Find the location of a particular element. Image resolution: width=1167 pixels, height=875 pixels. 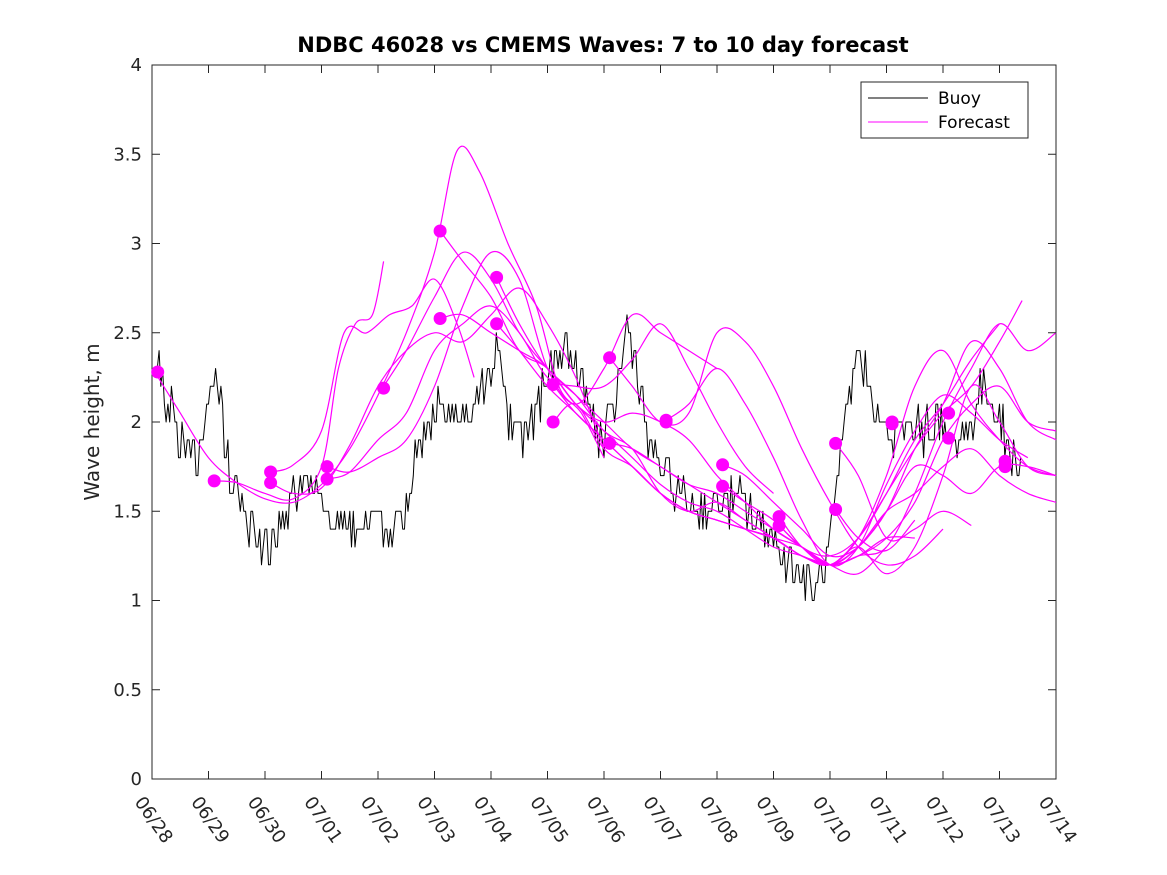

legend: Buoy Forecast is located at coordinates (944, 110).